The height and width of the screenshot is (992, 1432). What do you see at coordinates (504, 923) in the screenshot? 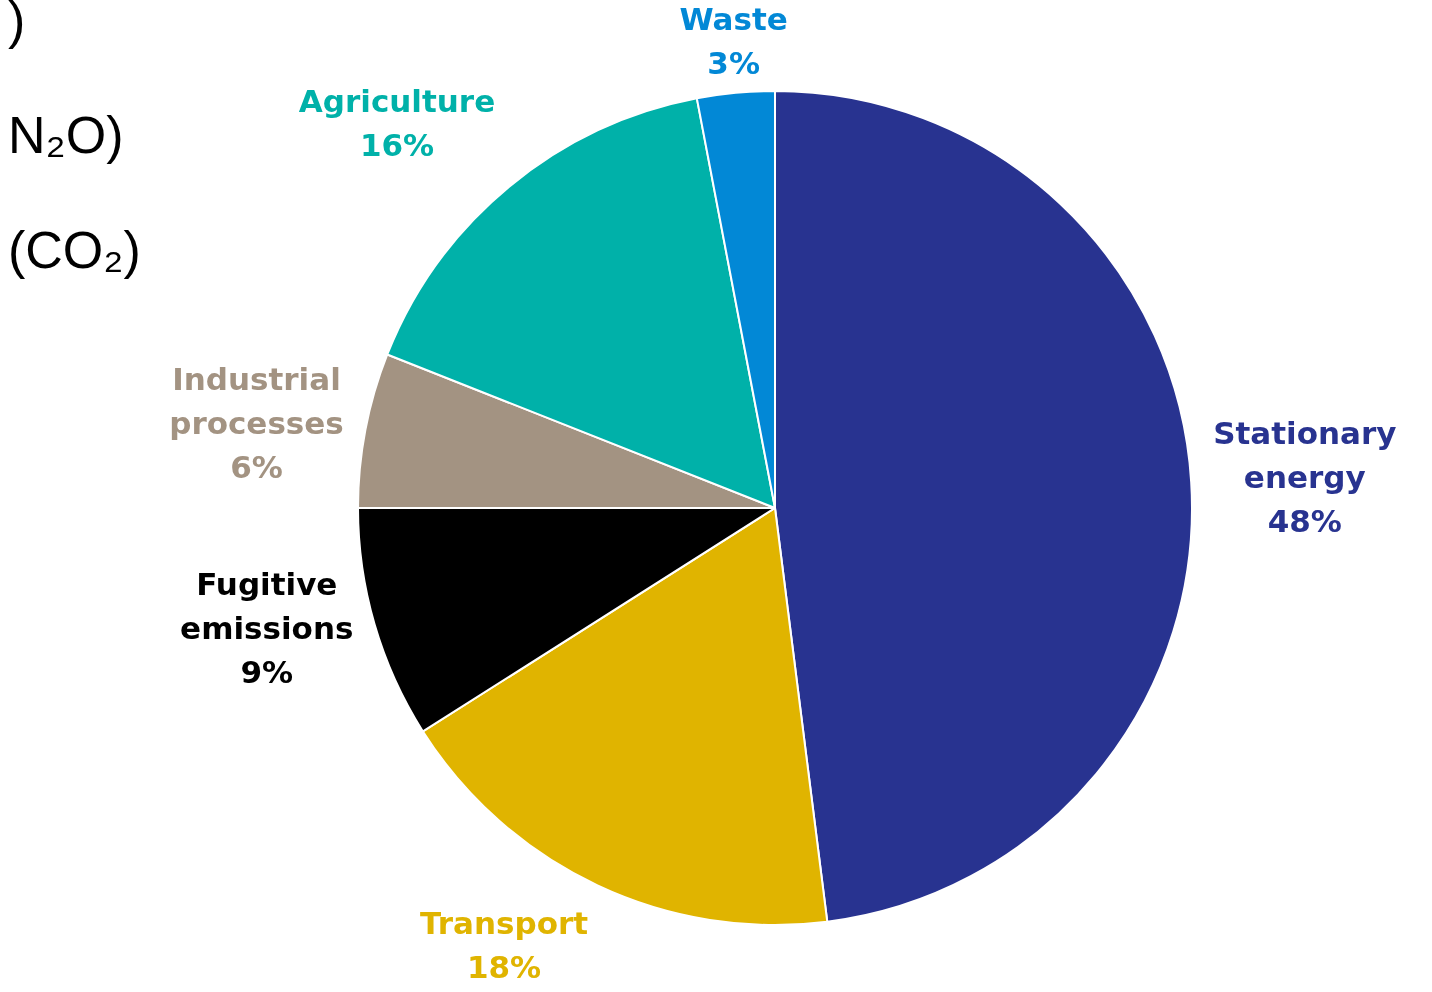
I see `slice-label: Transport` at bounding box center [504, 923].